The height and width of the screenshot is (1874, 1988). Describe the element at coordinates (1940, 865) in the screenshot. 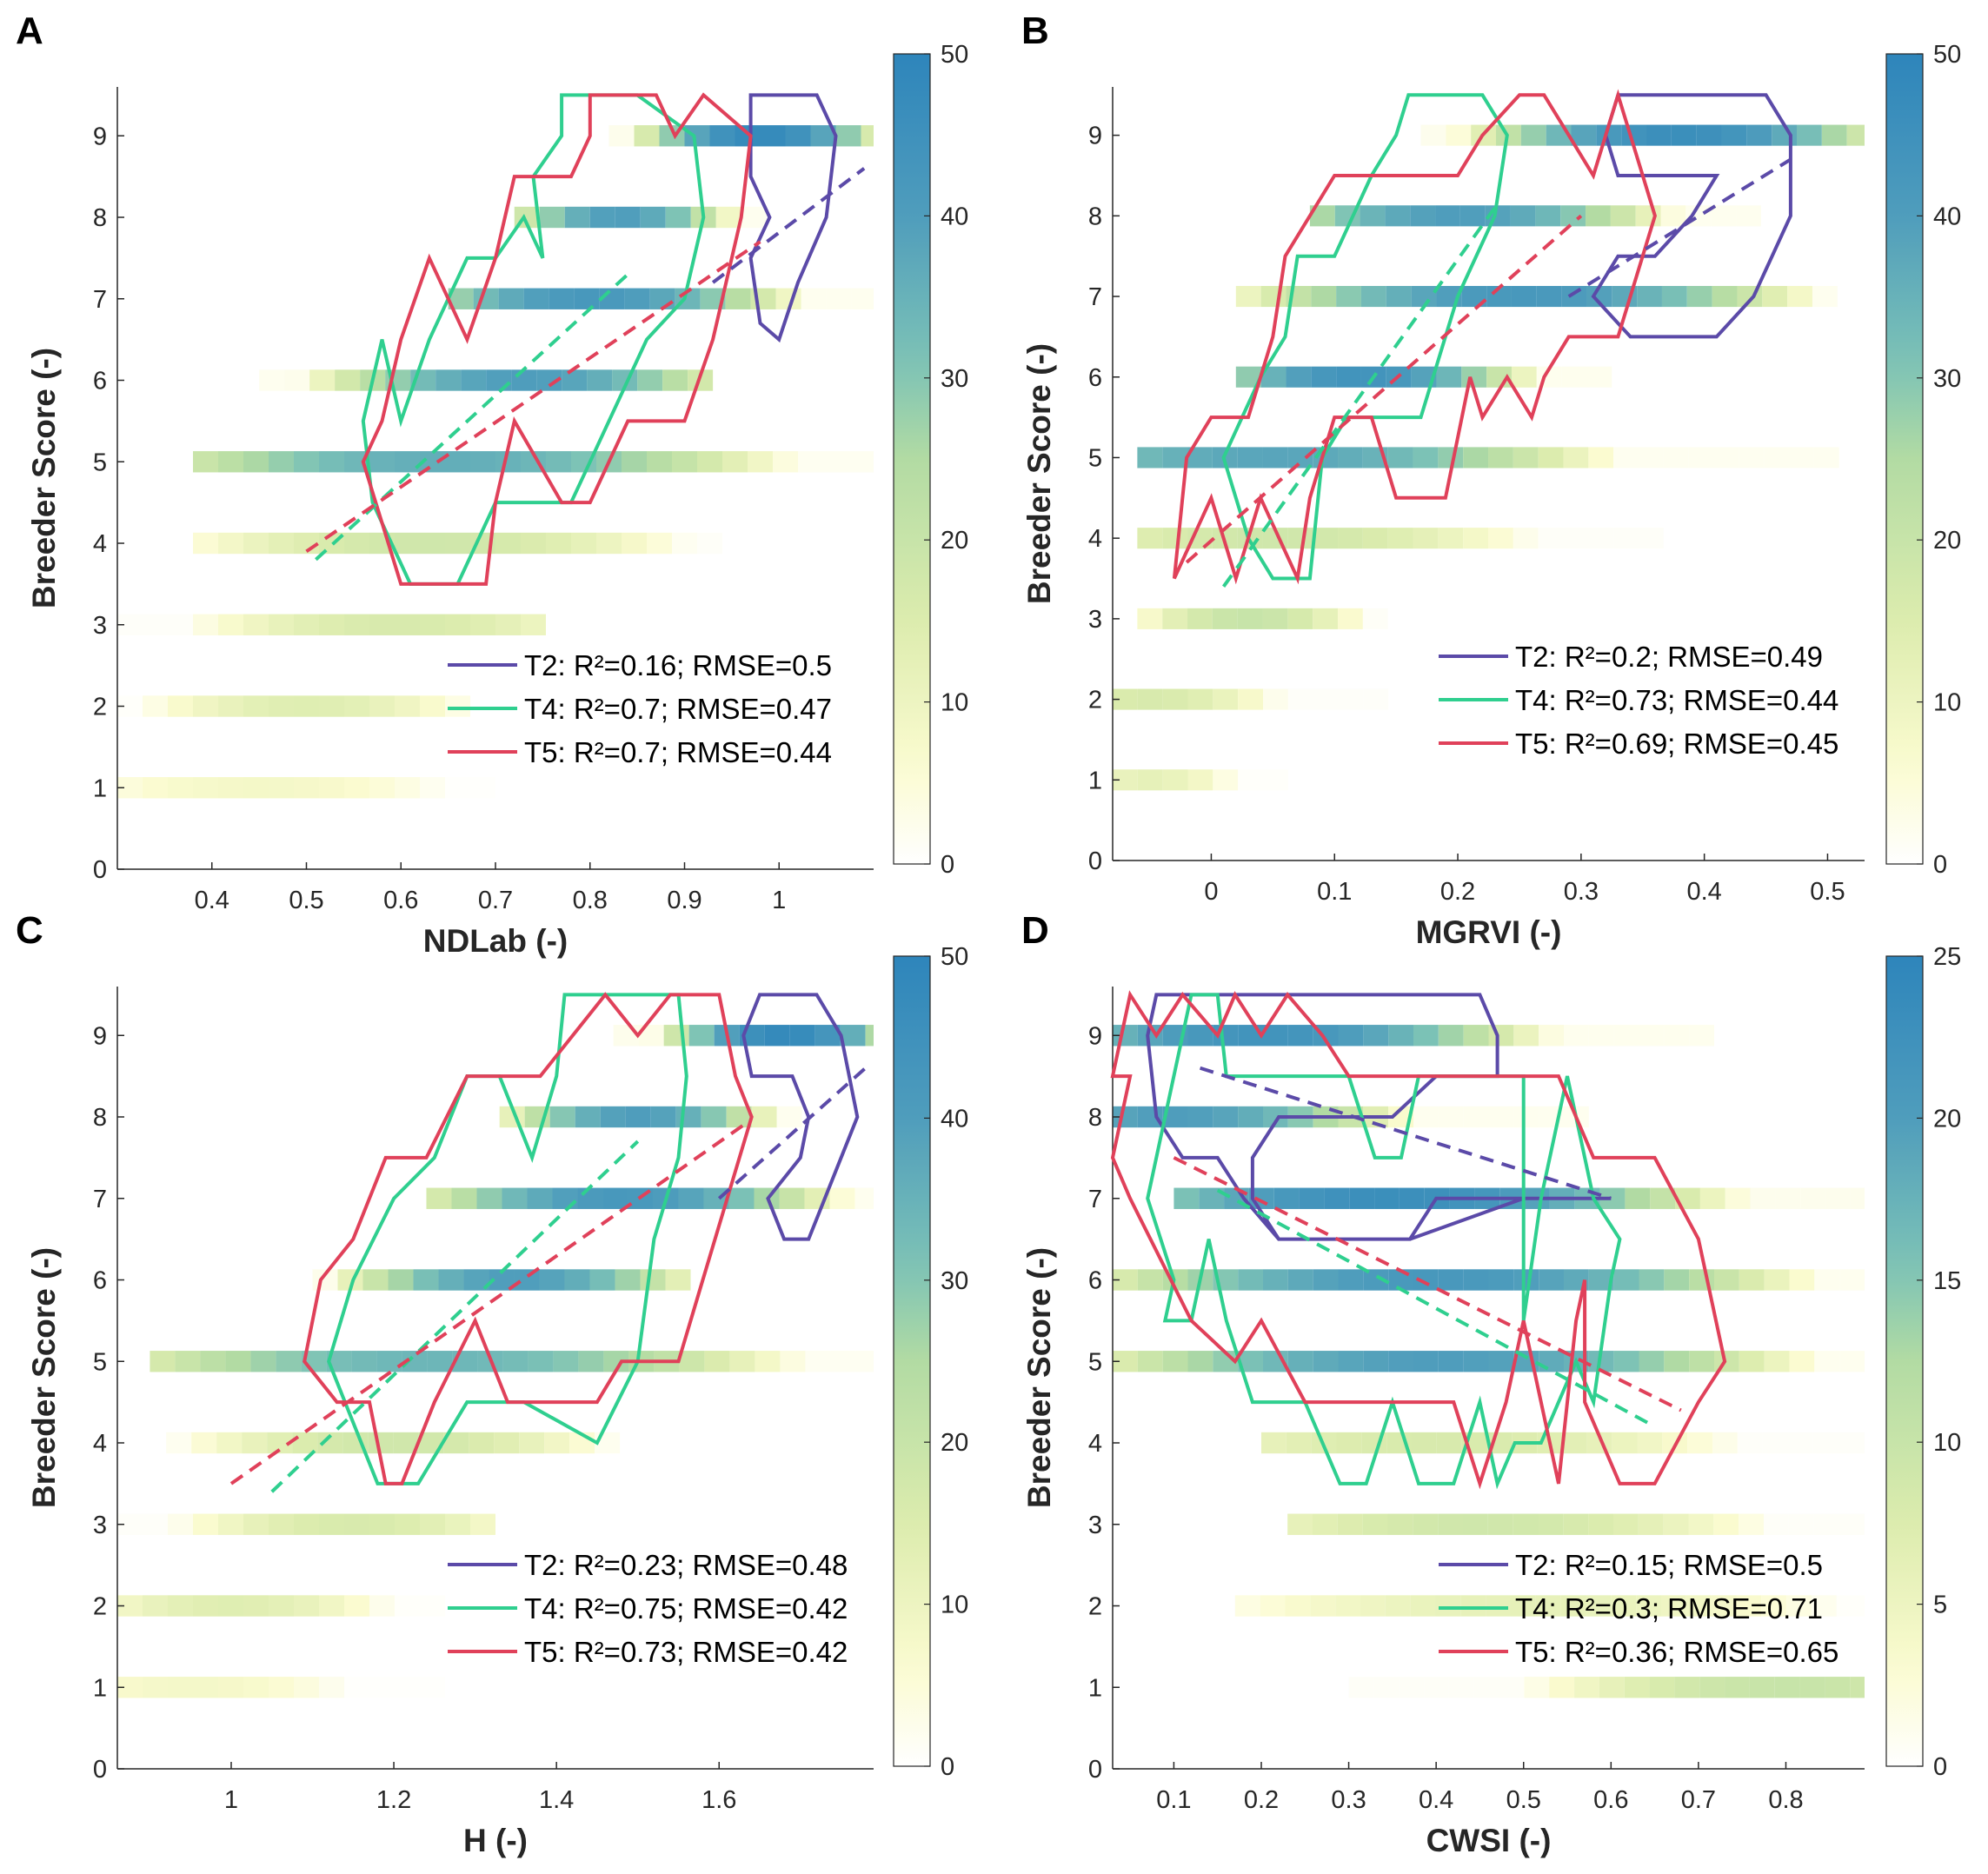

I see `colorbar-tick-label: 0` at that location.